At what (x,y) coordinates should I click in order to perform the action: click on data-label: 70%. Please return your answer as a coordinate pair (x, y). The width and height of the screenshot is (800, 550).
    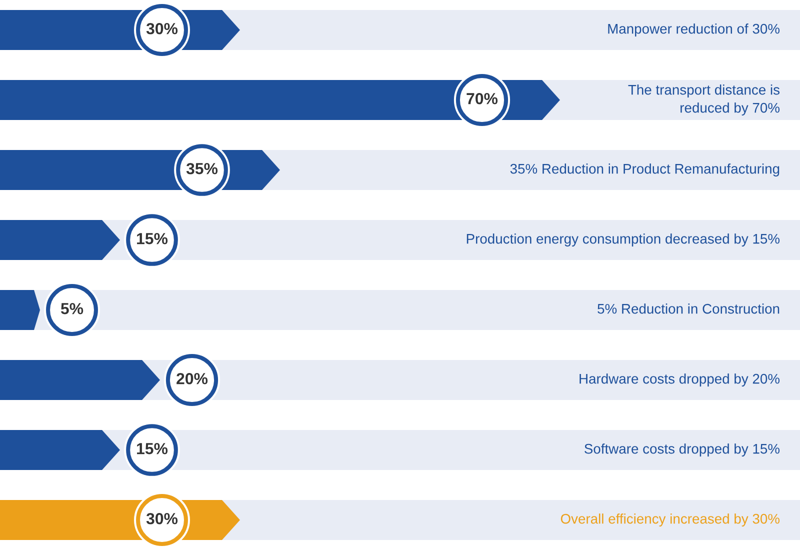
    Looking at the image, I should click on (482, 98).